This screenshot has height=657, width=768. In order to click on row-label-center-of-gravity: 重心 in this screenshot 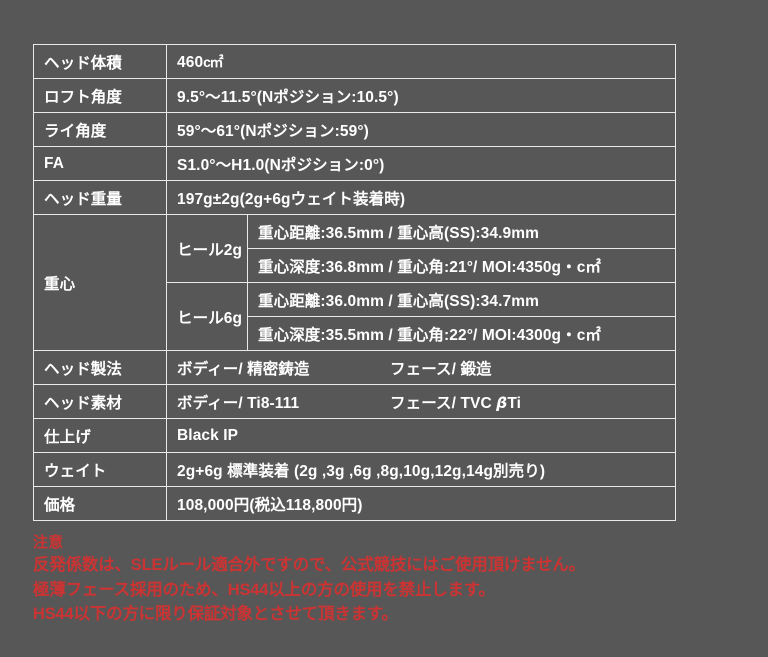, I will do `click(100, 282)`.